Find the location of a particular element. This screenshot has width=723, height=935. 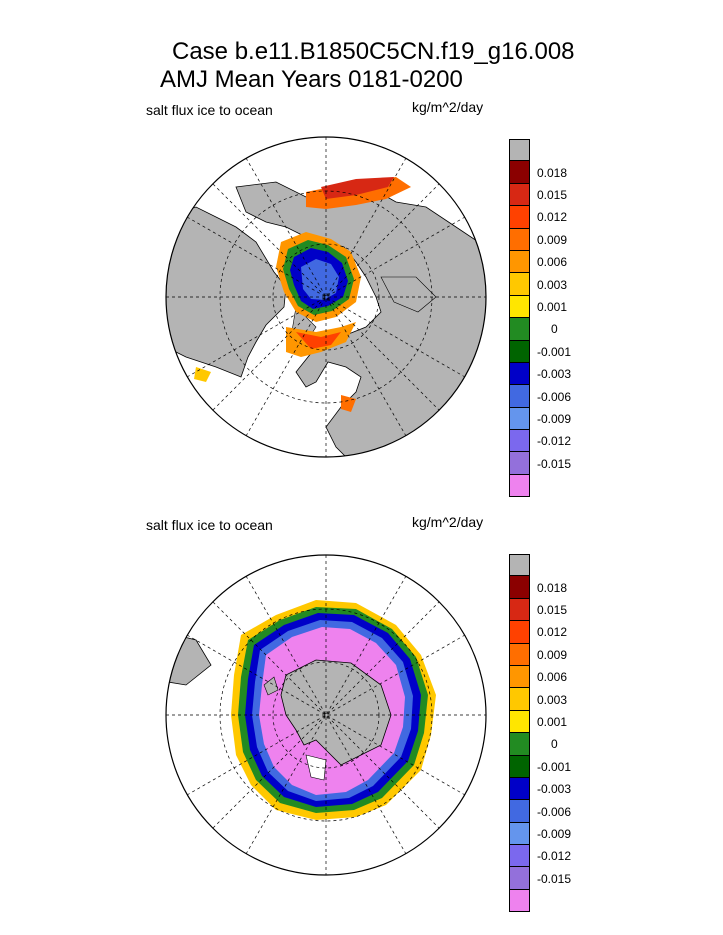

colorbar-tick-label-sh: 0.012 is located at coordinates (552, 632).